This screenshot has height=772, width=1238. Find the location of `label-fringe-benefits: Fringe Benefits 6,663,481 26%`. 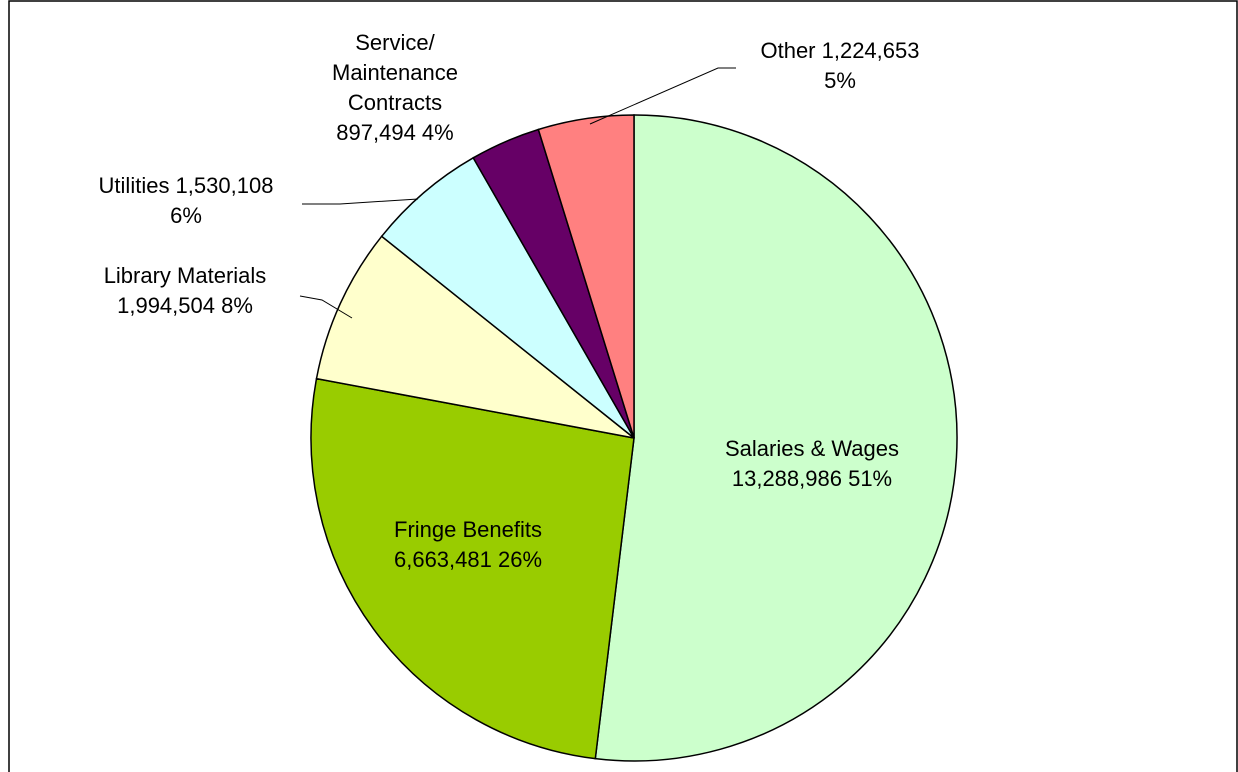

label-fringe-benefits: Fringe Benefits 6,663,481 26% is located at coordinates (468, 544).